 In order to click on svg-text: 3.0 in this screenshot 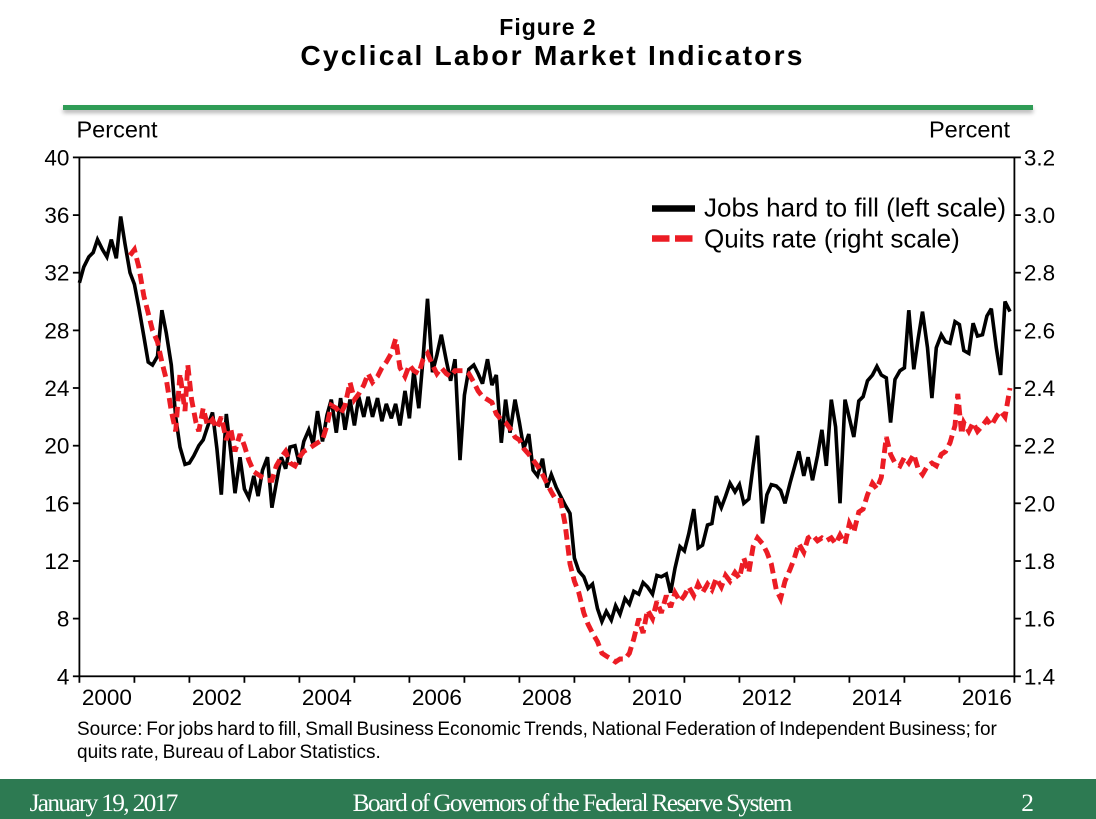, I will do `click(1039, 215)`.